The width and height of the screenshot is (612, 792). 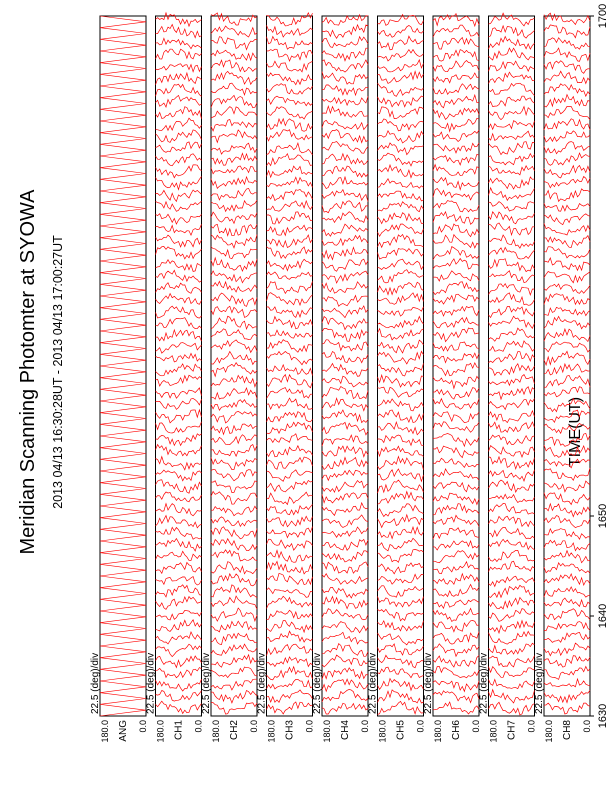 What do you see at coordinates (234, 730) in the screenshot?
I see `panel-label: CH2` at bounding box center [234, 730].